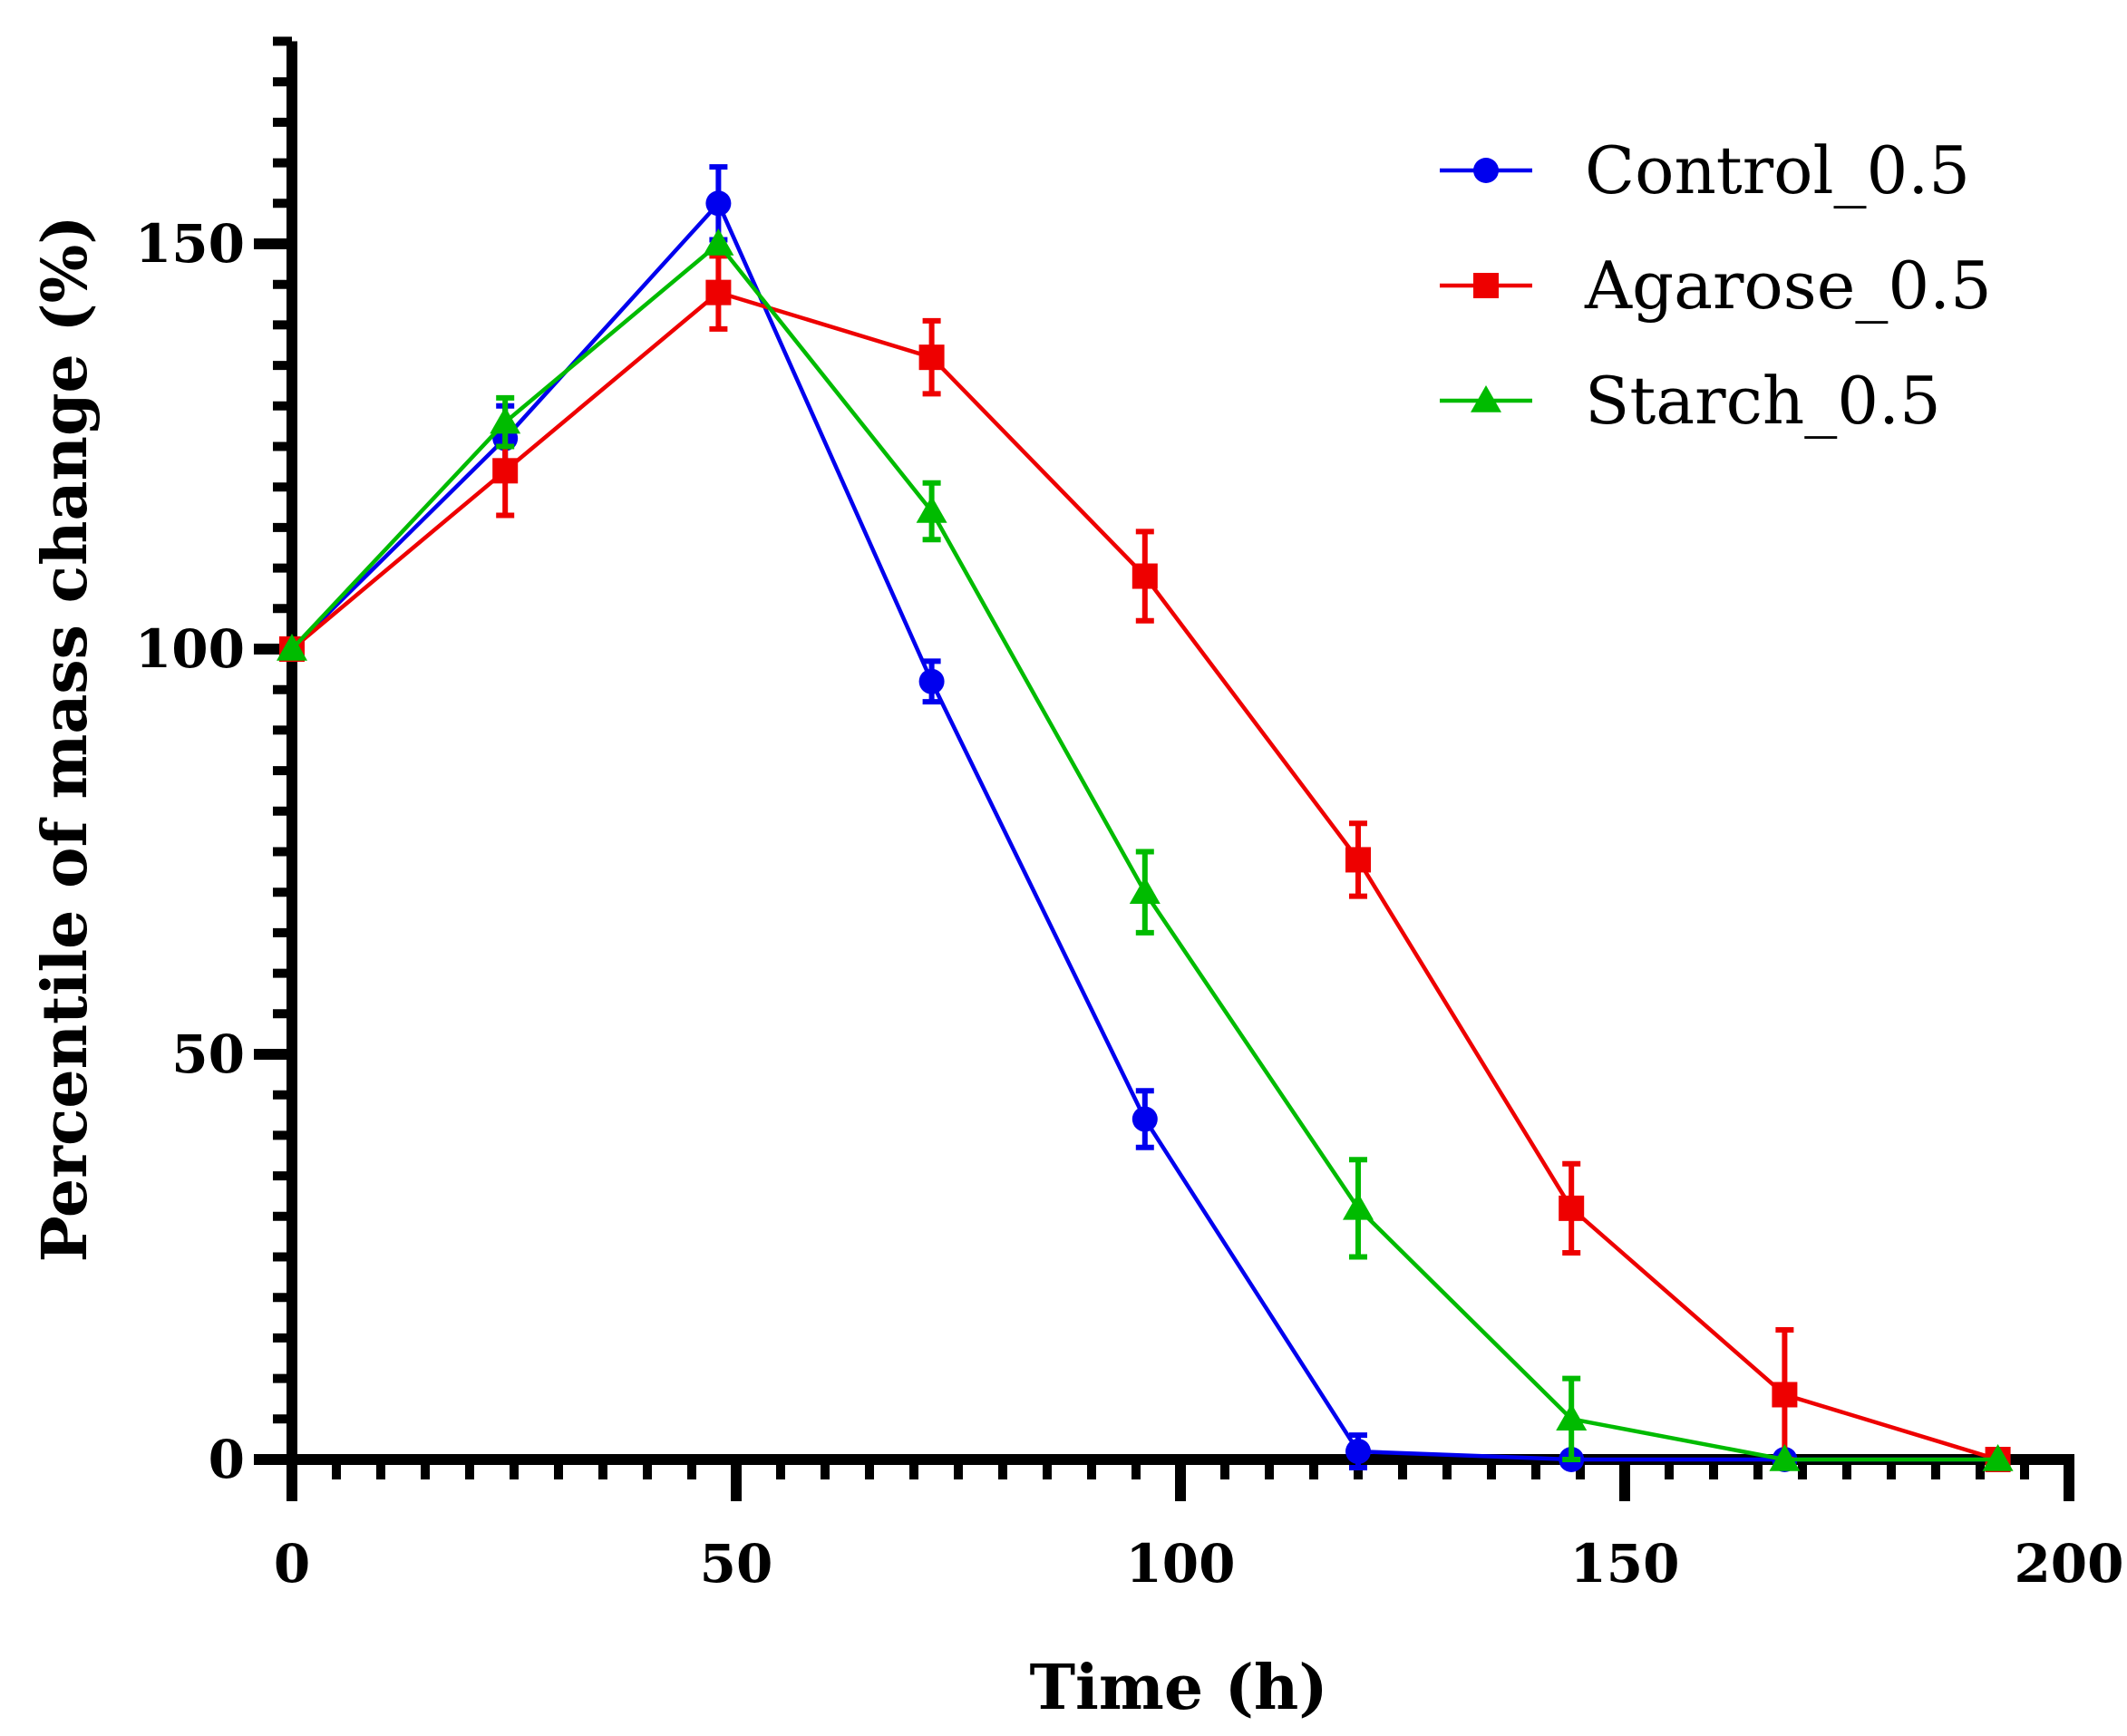 The height and width of the screenshot is (1736, 2127). I want to click on y-tick-label: 150, so click(190, 244).